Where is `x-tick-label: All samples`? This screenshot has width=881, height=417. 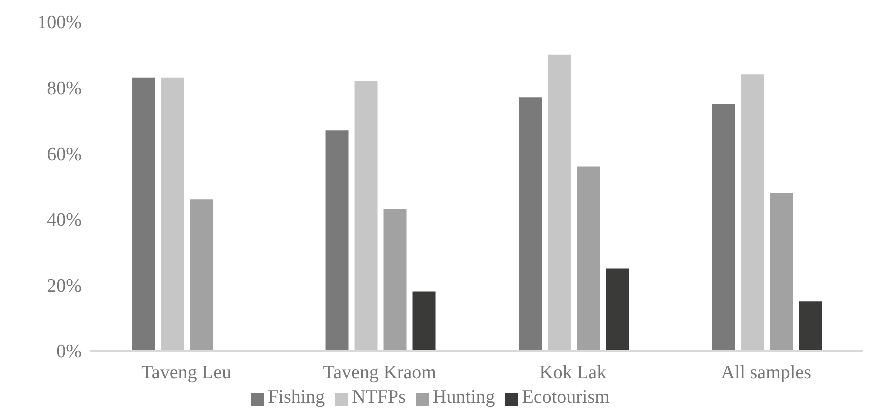 x-tick-label: All samples is located at coordinates (766, 373).